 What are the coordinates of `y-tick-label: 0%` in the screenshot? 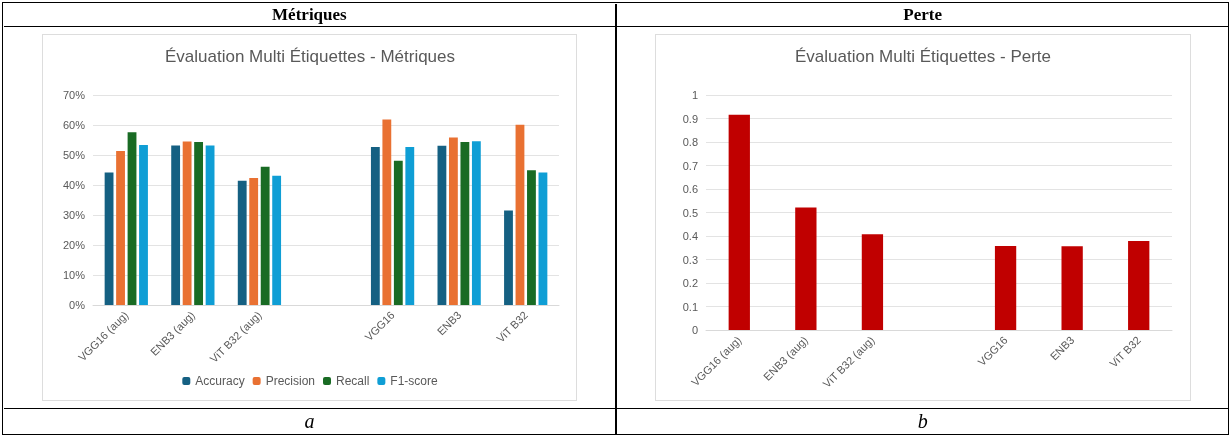 It's located at (76, 304).